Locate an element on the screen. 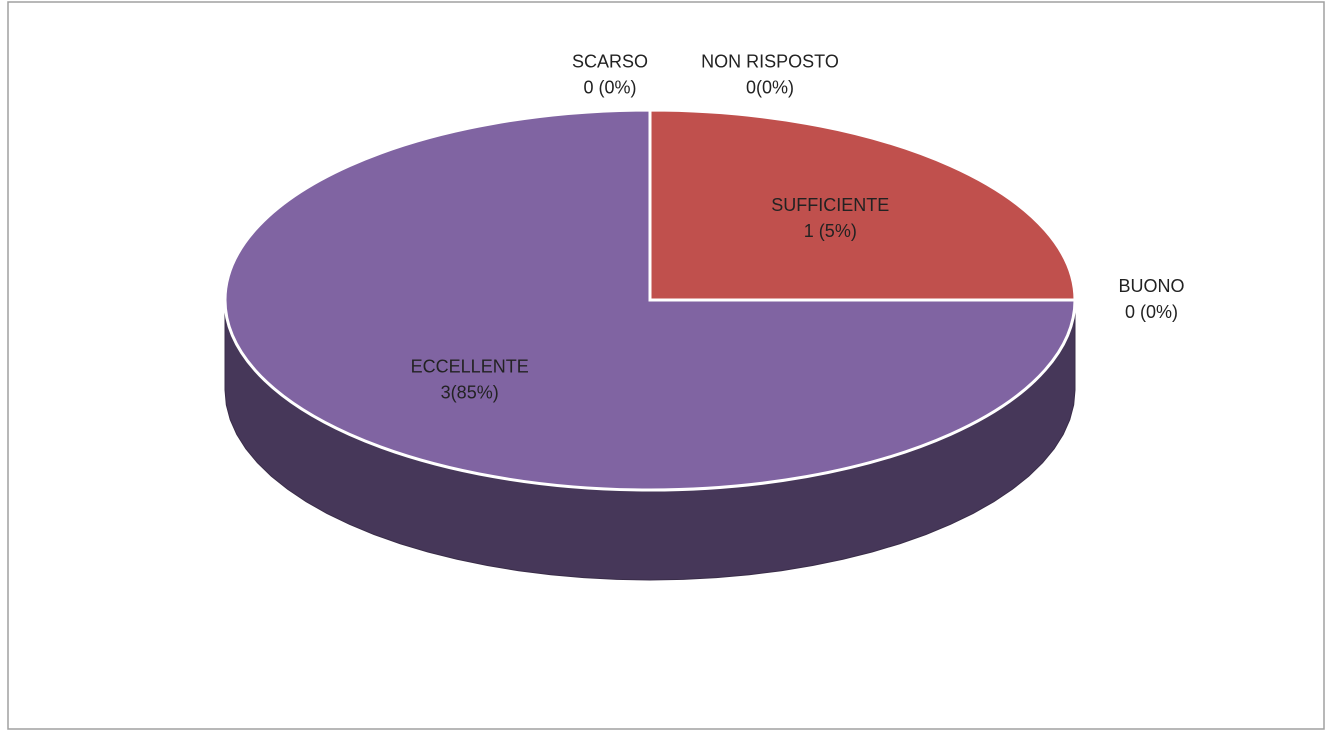 Image resolution: width=1328 pixels, height=731 pixels. pie-slice is located at coordinates (862, 205).